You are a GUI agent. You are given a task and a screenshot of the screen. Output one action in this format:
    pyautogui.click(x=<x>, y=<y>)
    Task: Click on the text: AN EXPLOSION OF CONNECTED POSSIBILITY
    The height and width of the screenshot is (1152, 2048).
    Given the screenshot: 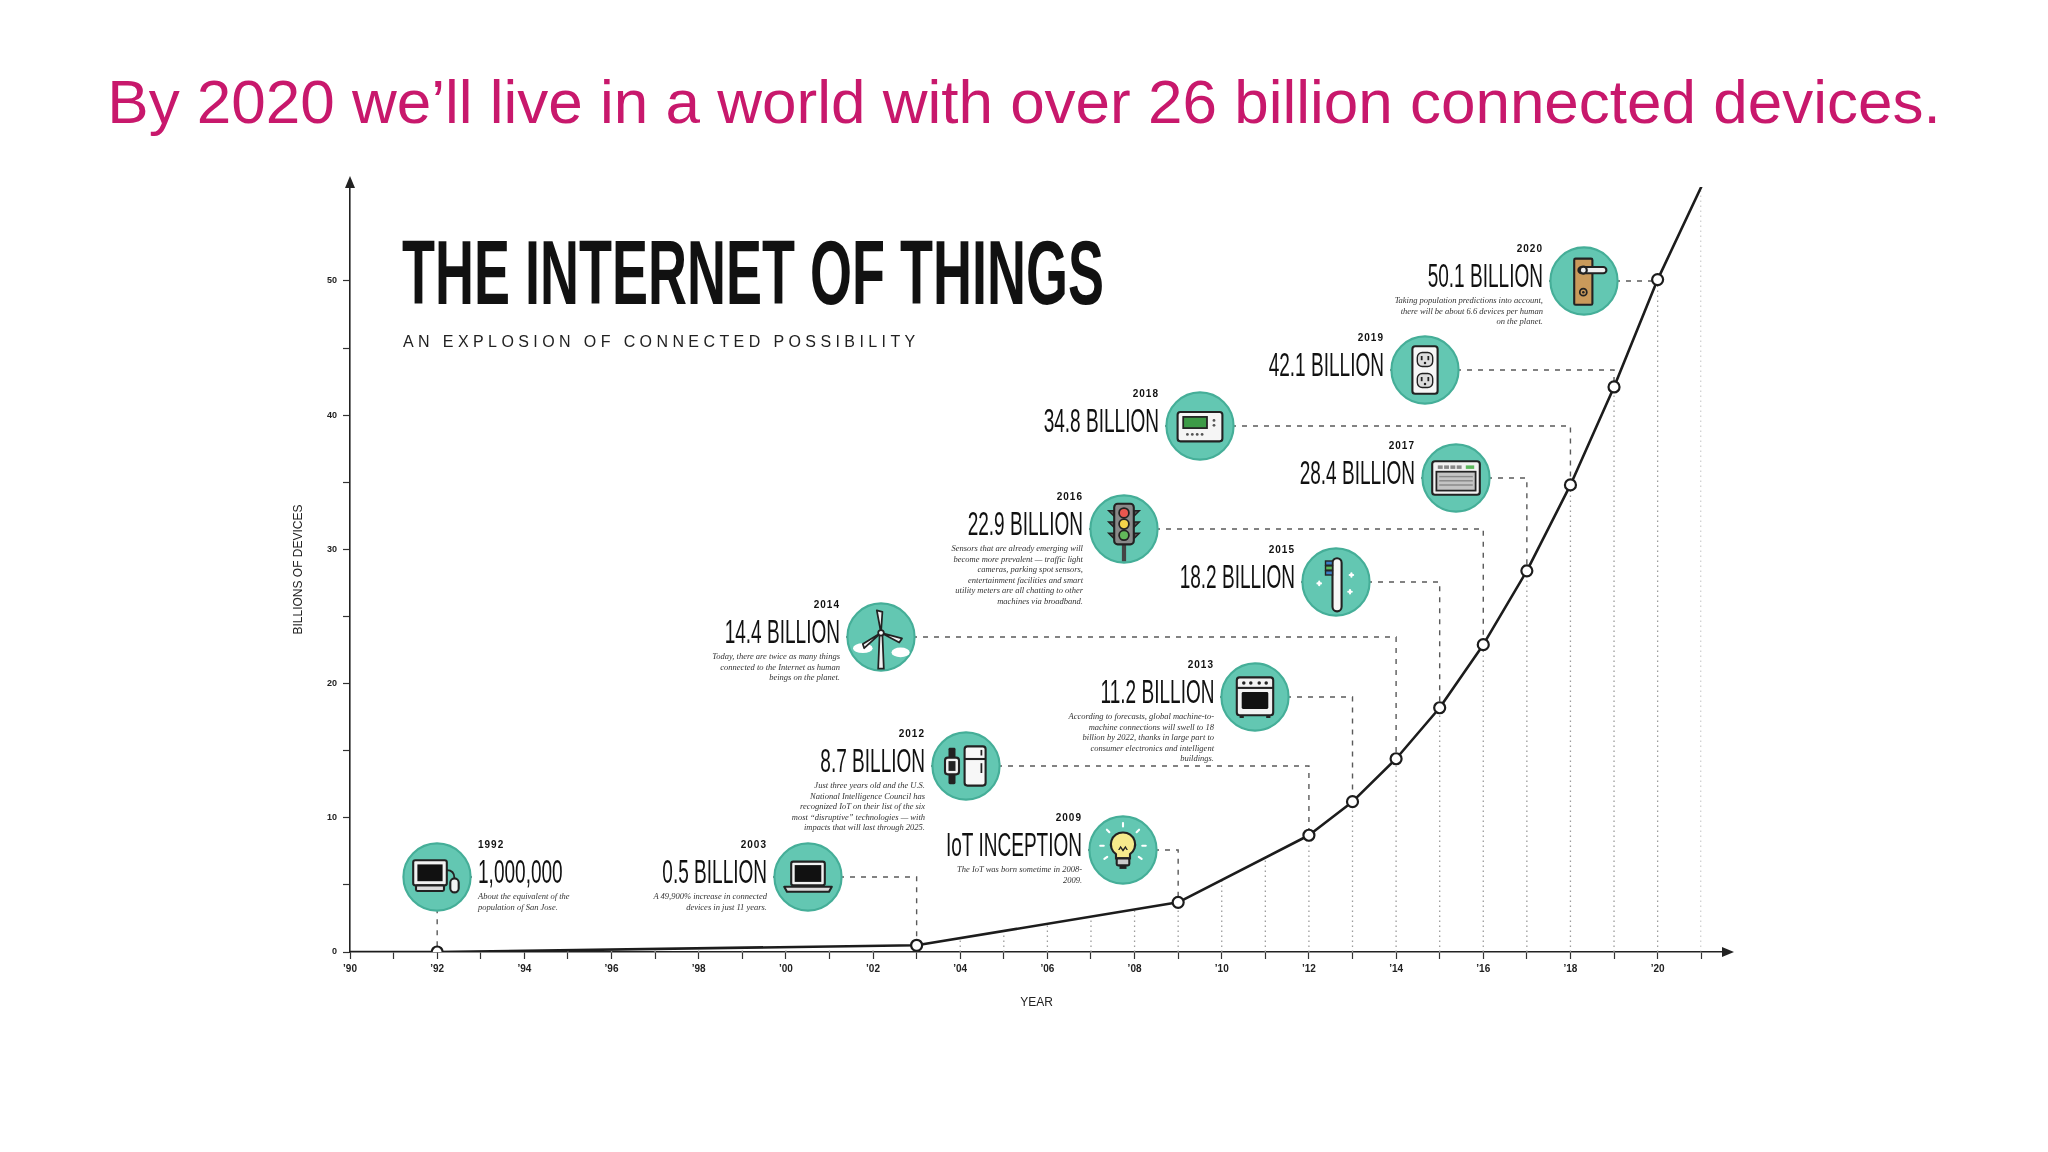 What is the action you would take?
    pyautogui.click(x=661, y=341)
    